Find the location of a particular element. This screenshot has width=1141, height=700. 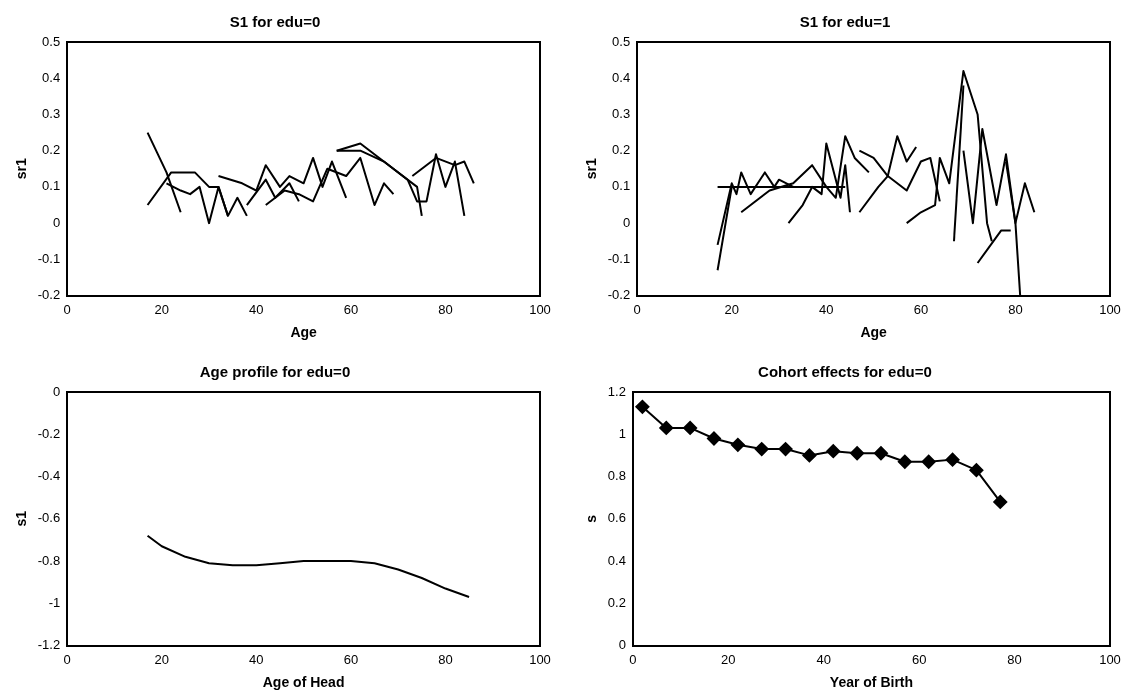

y-tick-label: 1.2 is located at coordinates (616, 391).